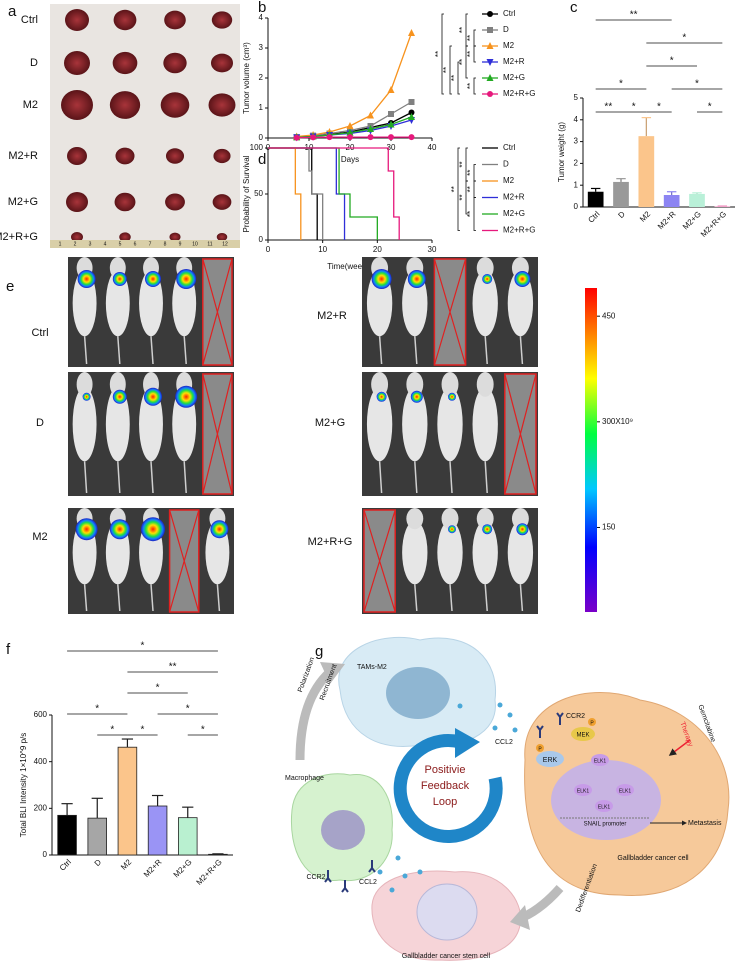  What do you see at coordinates (448, 788) in the screenshot?
I see `feedback-arrow` at bounding box center [448, 788].